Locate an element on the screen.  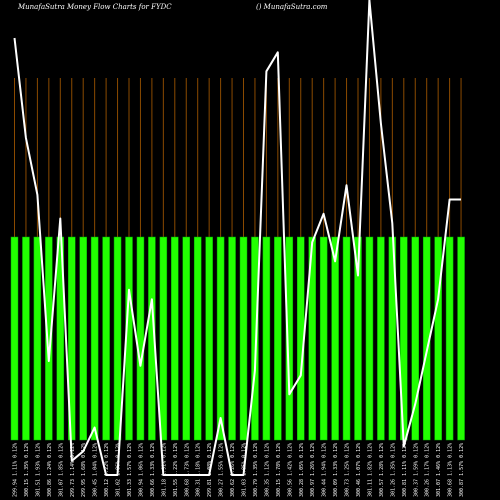
x-tick-label: 300.27 1.55% 0.12% is located at coordinates (222, 470).